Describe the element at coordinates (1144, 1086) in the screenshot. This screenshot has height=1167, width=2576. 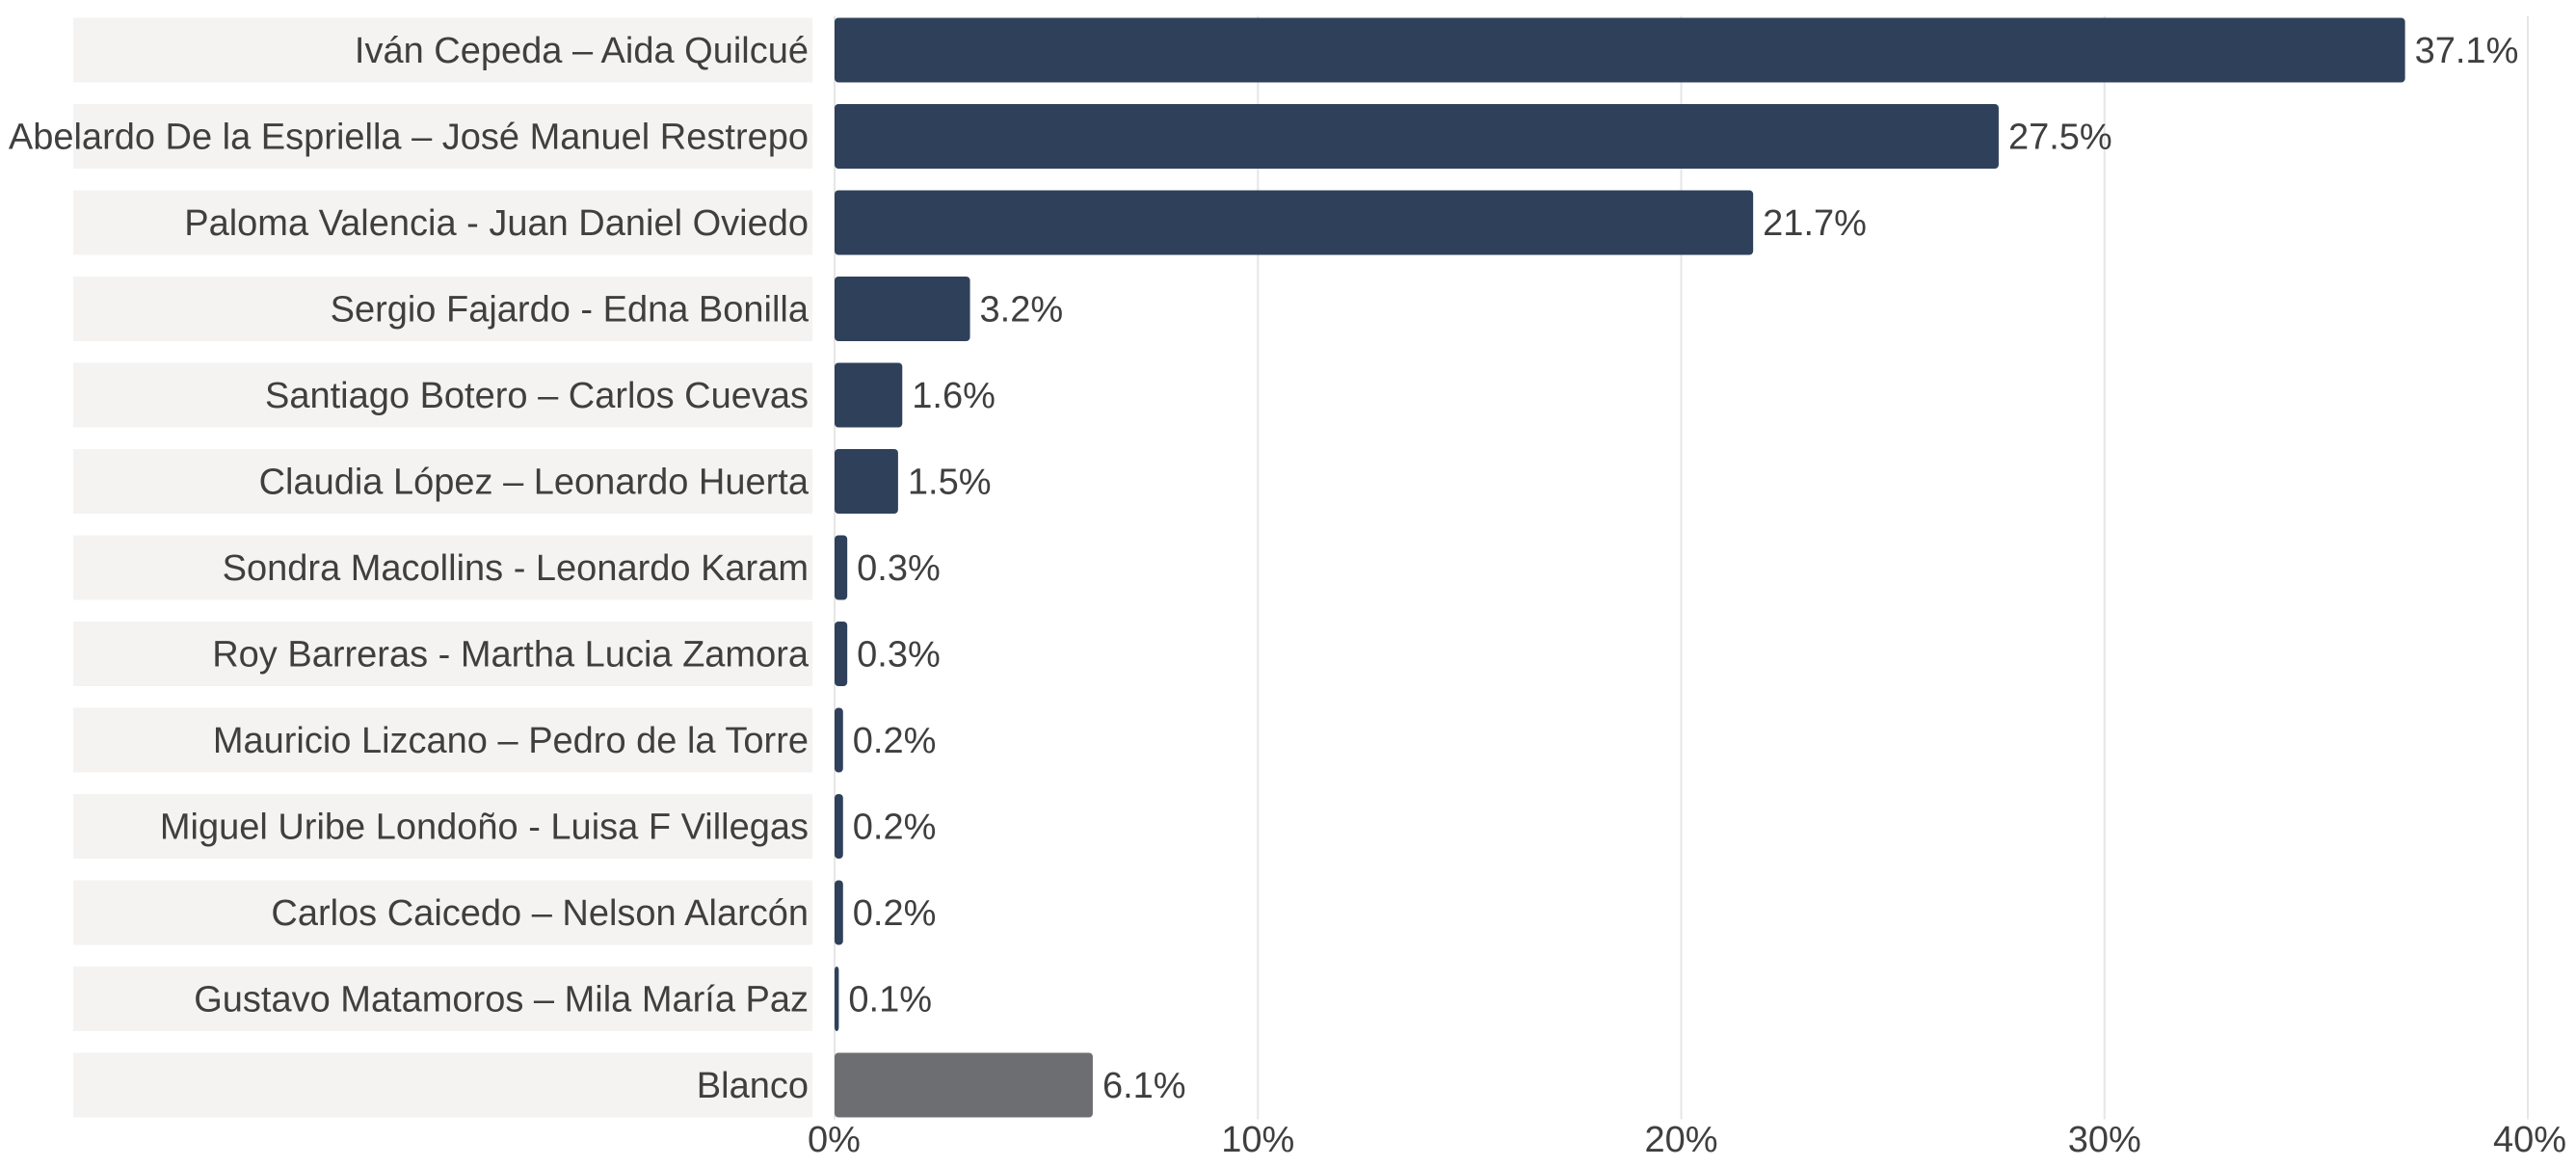
I see `value-label: 6.1%` at that location.